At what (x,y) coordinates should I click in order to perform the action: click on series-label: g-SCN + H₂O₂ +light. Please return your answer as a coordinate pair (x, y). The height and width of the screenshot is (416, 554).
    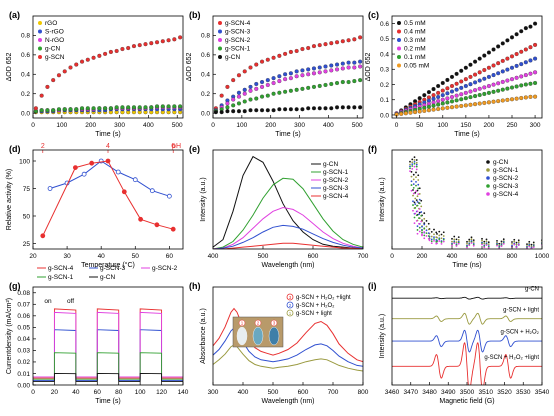
    Looking at the image, I should click on (511, 358).